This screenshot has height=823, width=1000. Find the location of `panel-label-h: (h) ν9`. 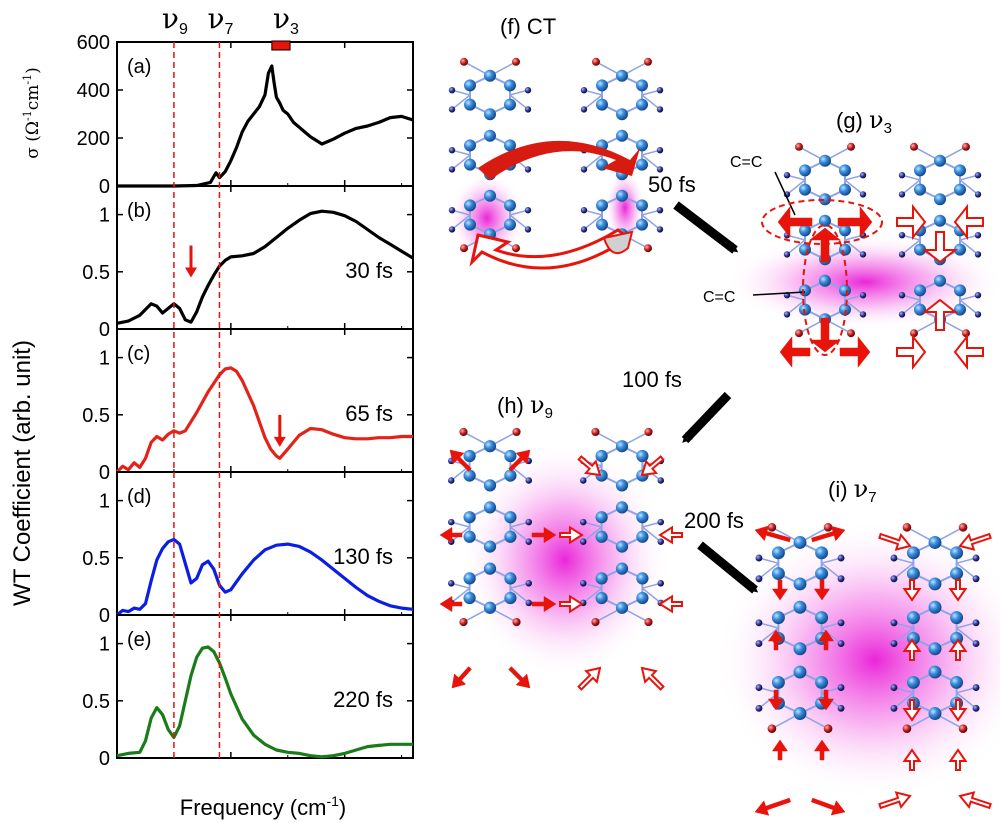

panel-label-h: (h) ν9 is located at coordinates (525, 406).